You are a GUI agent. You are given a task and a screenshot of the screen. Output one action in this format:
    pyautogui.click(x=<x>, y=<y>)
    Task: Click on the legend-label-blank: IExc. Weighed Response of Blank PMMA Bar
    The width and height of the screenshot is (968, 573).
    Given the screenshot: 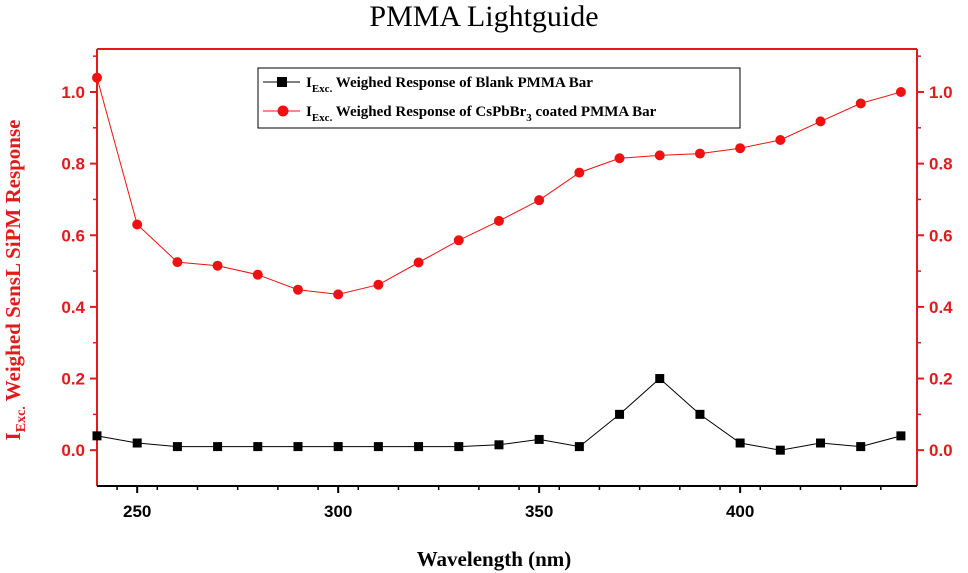 What is the action you would take?
    pyautogui.click(x=449, y=85)
    